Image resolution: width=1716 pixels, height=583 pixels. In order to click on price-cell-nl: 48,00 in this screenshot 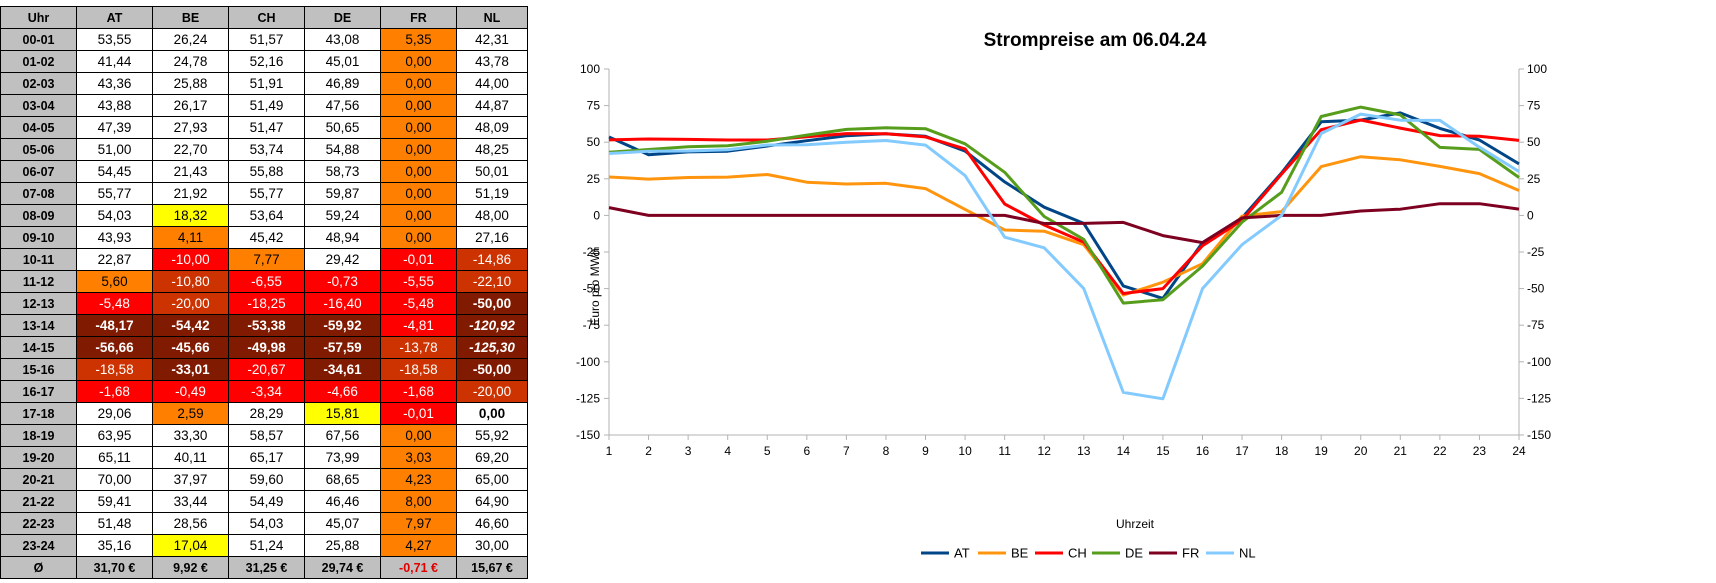, I will do `click(492, 215)`.